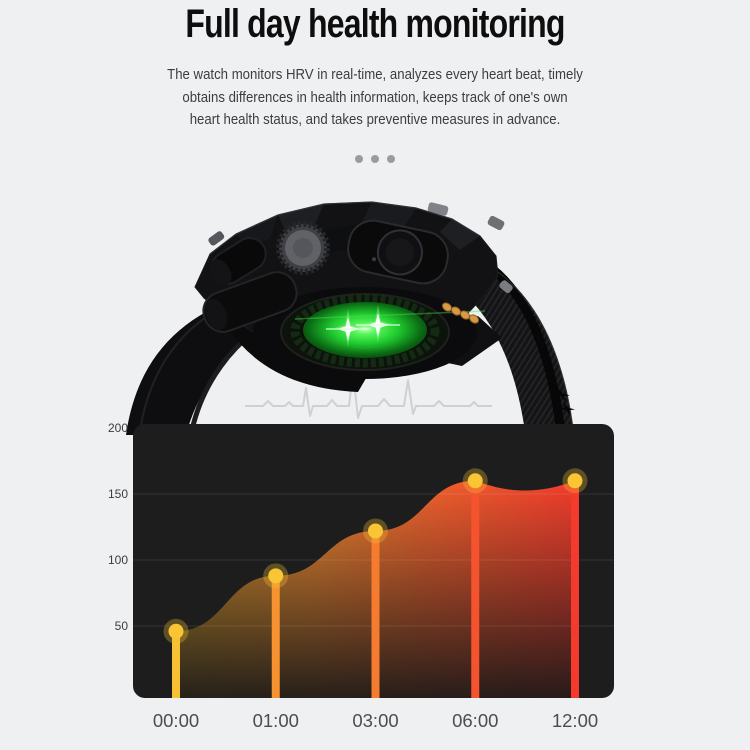  What do you see at coordinates (176, 720) in the screenshot?
I see `x-axis-label: 00:00` at bounding box center [176, 720].